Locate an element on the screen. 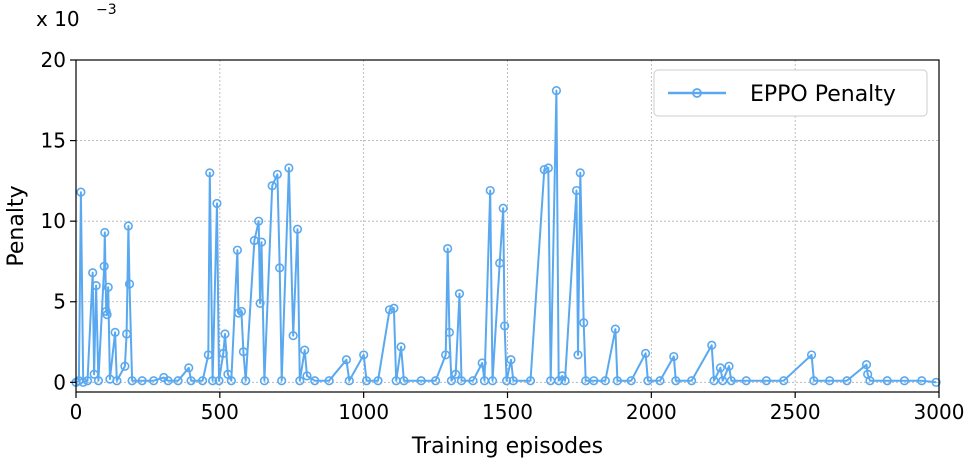 This screenshot has width=969, height=462. x-tick-label: 0 is located at coordinates (76, 412).